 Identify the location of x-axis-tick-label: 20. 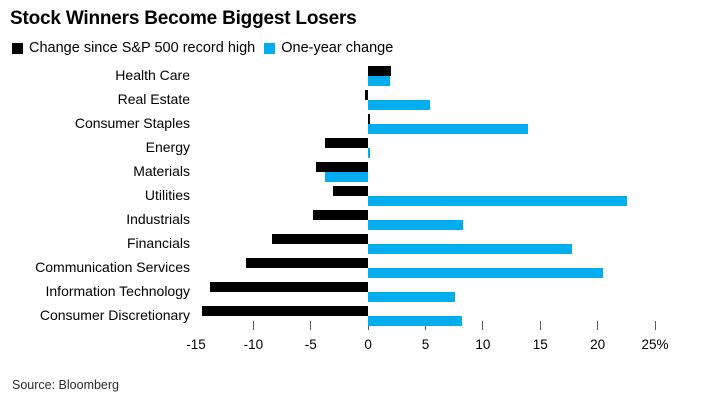
(598, 344).